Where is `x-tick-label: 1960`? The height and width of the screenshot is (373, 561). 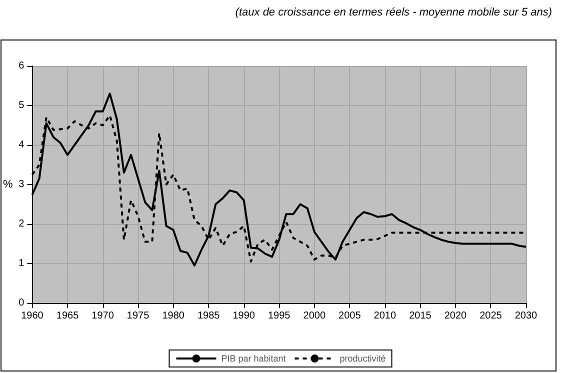
x-tick-label: 1960 is located at coordinates (32, 316).